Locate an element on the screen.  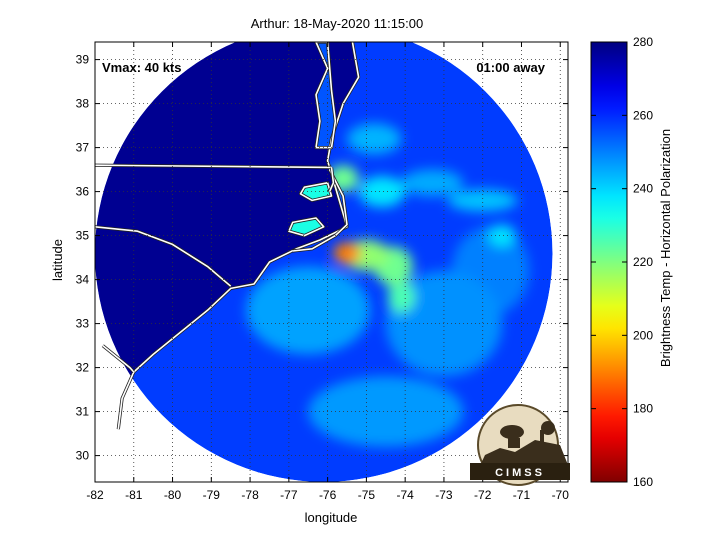
y-axis-label: latitude is located at coordinates (57, 260).